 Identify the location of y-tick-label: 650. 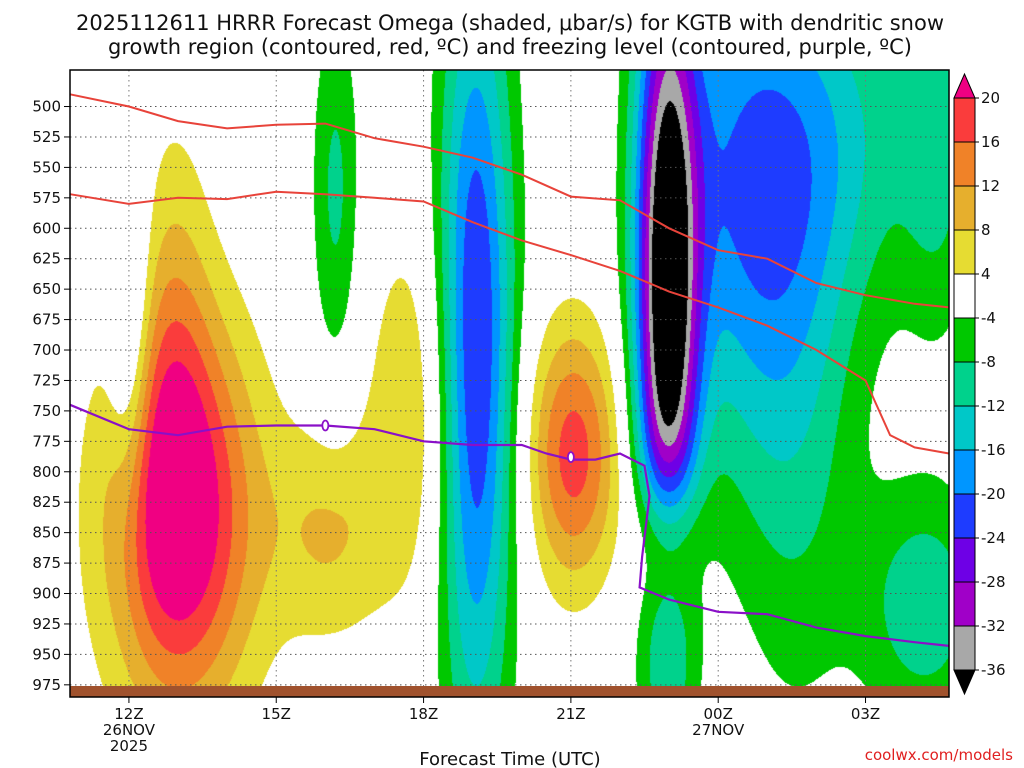
(46, 289).